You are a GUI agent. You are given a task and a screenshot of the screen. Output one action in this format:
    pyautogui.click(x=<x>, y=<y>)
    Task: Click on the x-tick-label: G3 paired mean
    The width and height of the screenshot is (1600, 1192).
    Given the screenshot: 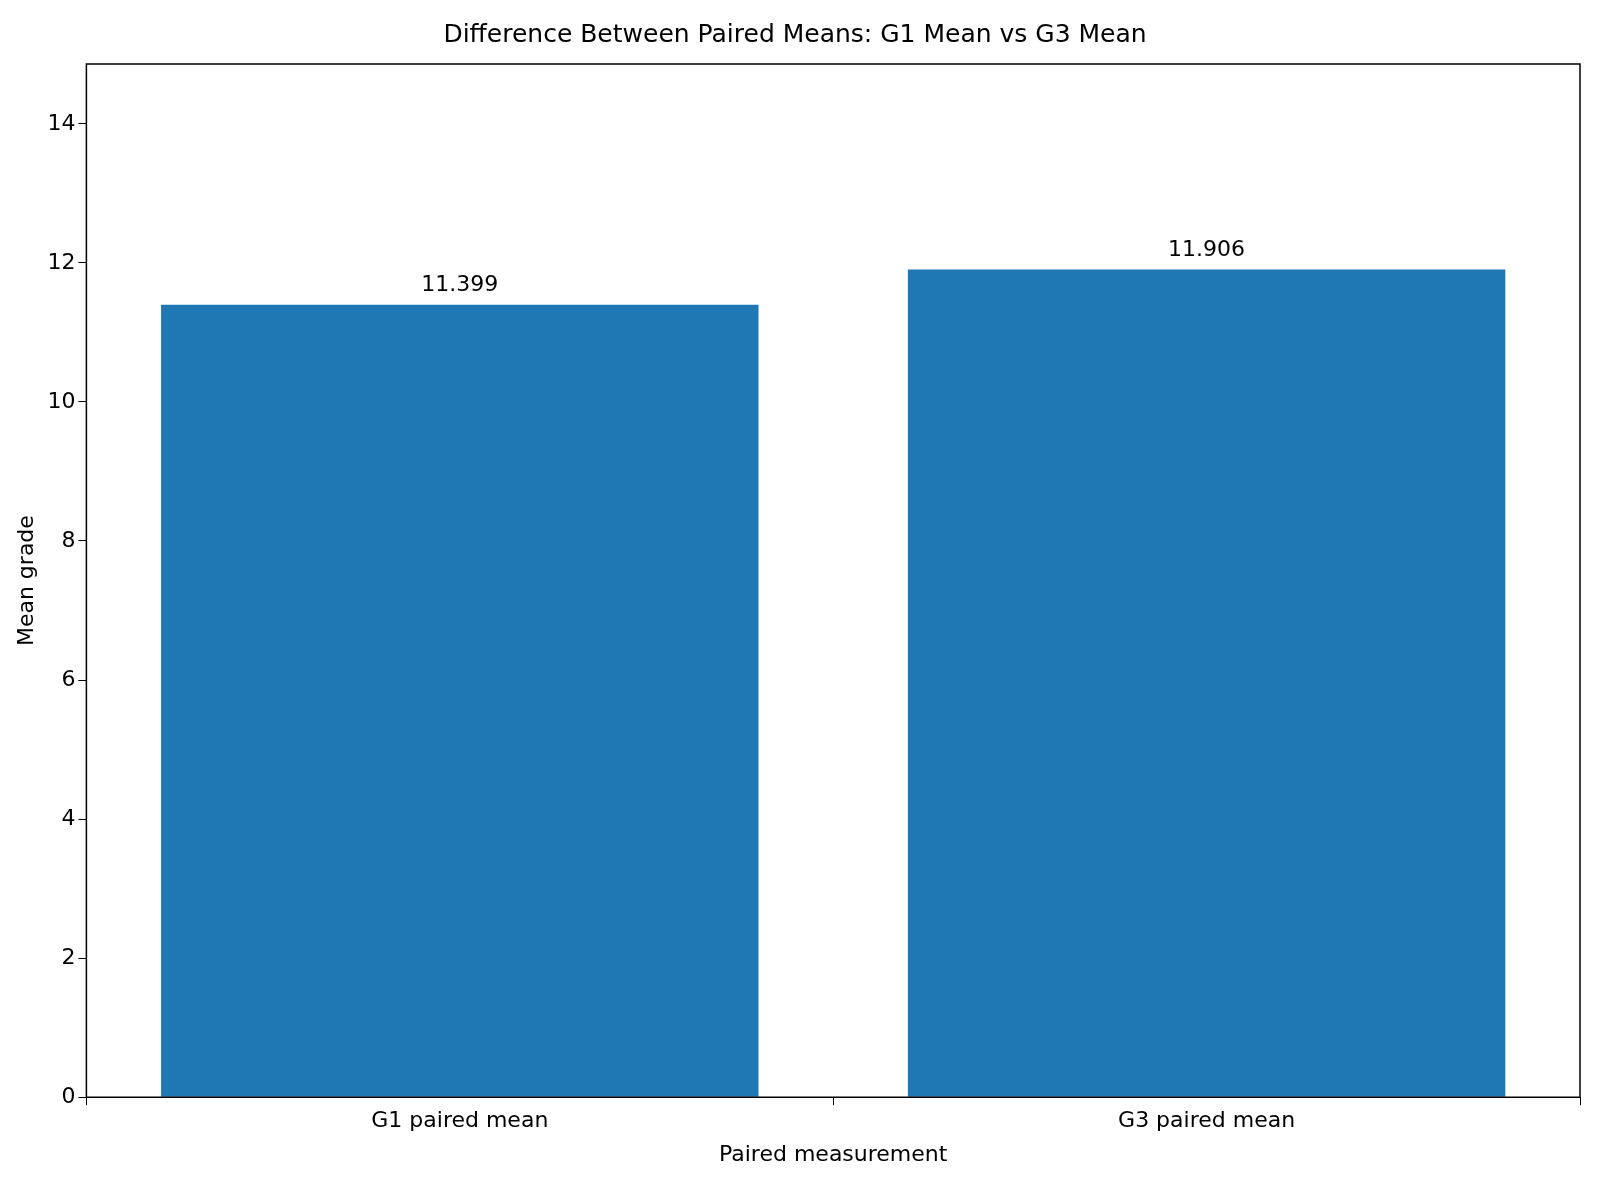 What is the action you would take?
    pyautogui.click(x=1207, y=1120)
    